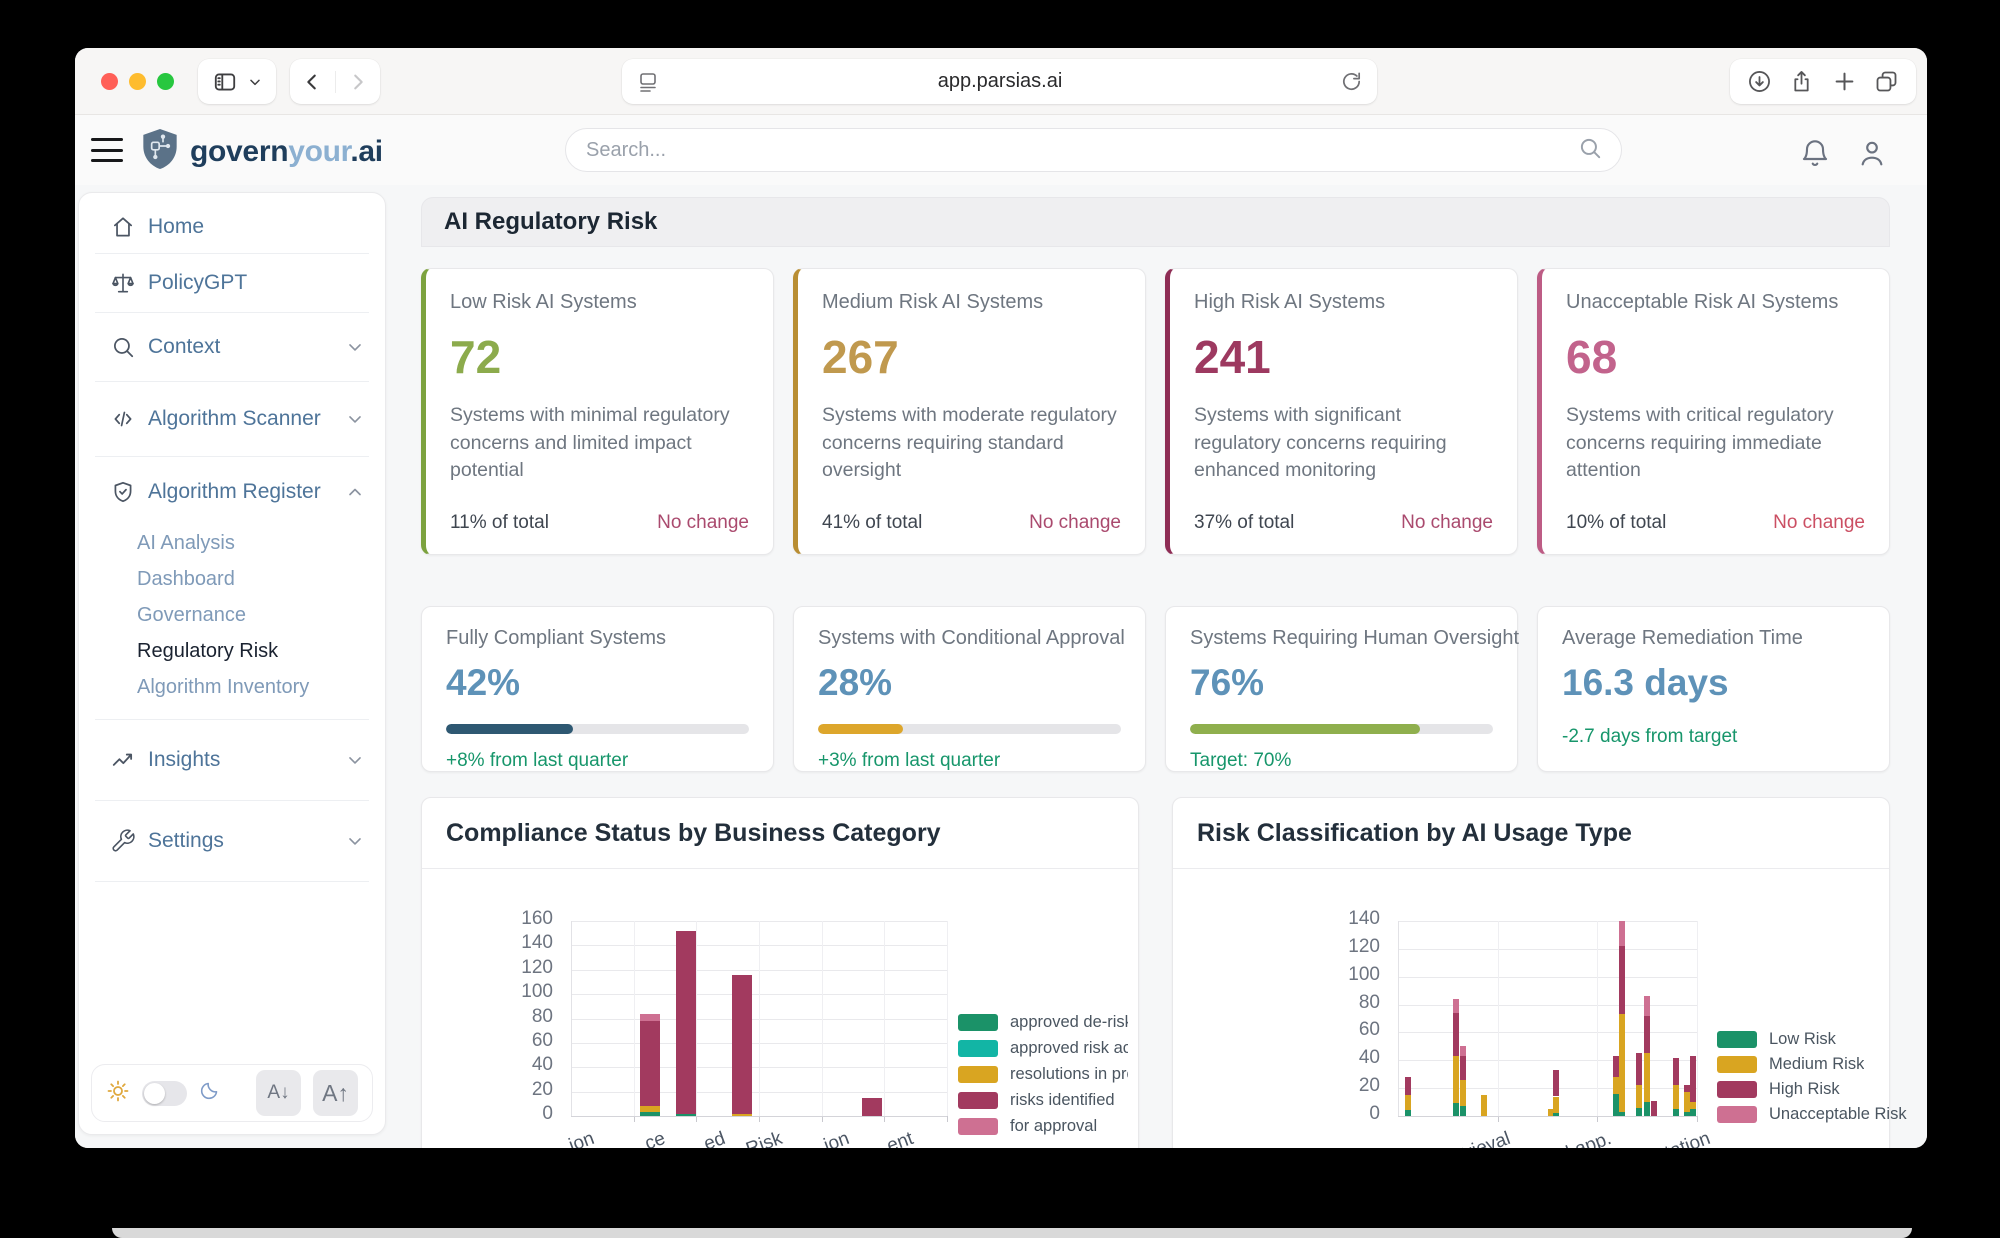 This screenshot has width=2000, height=1238. What do you see at coordinates (107, 150) in the screenshot?
I see `hamburger-menu-button` at bounding box center [107, 150].